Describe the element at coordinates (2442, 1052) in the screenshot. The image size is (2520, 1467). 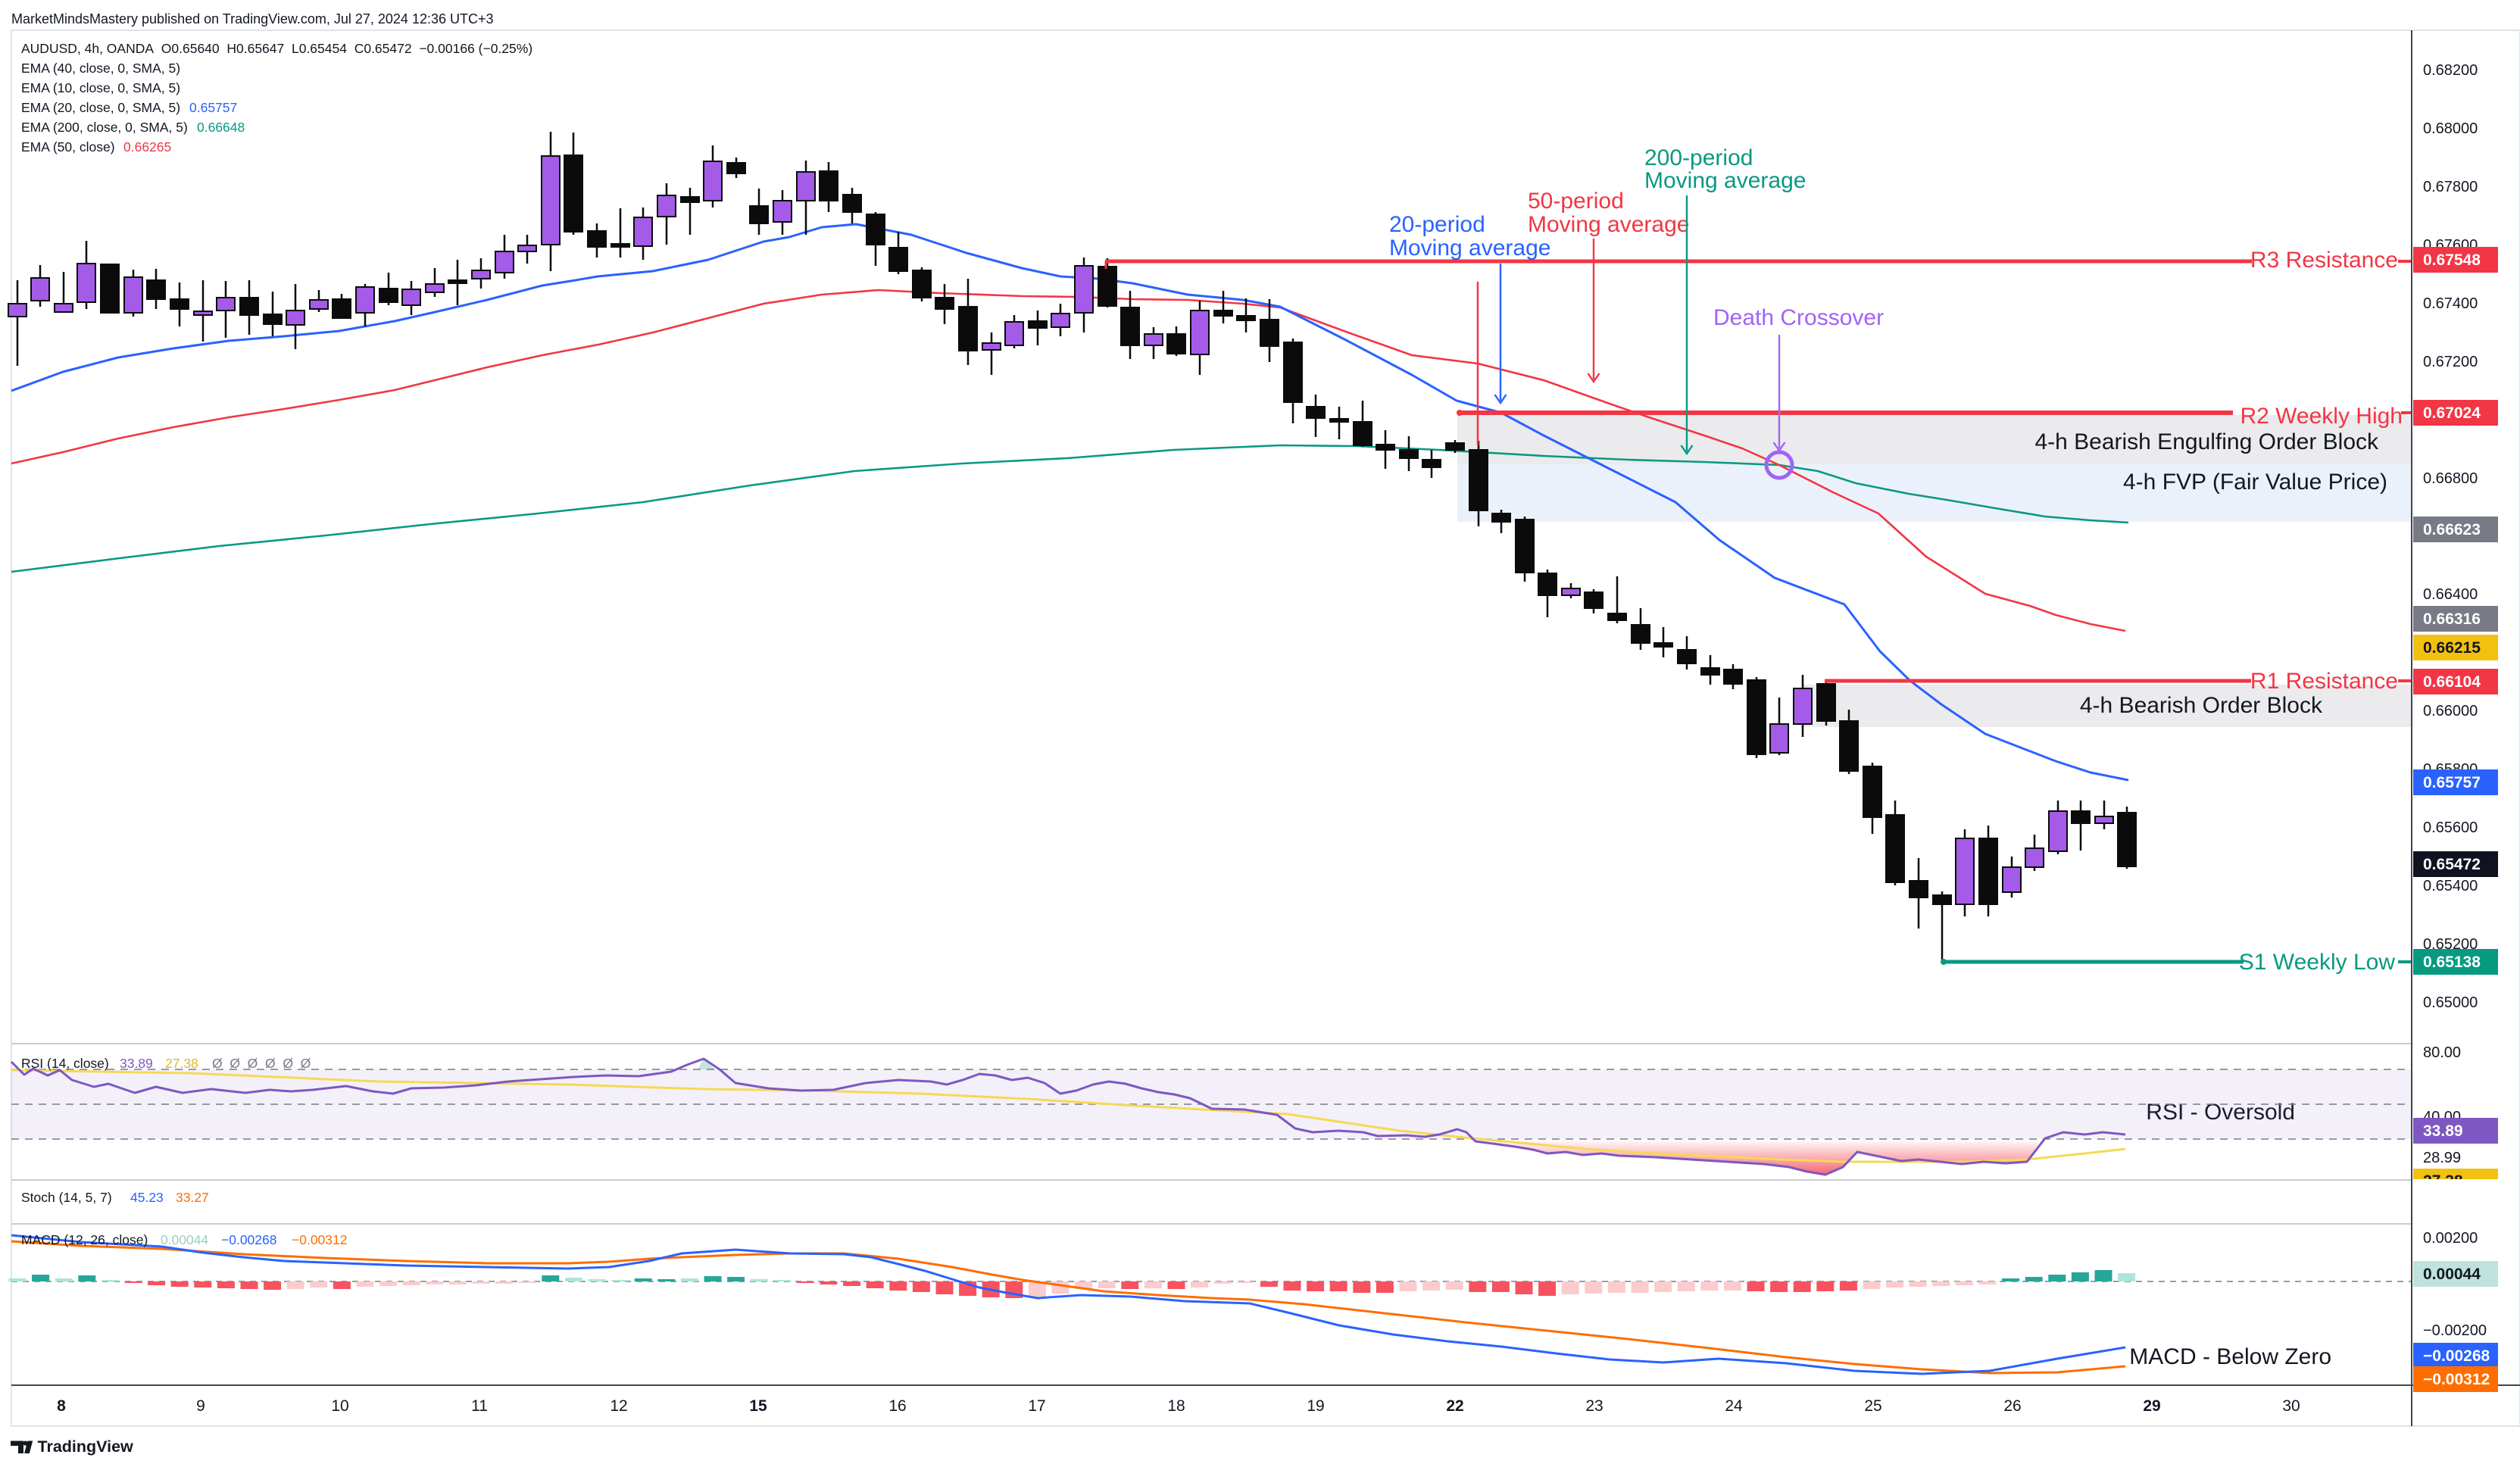
I see `svg-text: 80.00` at that location.